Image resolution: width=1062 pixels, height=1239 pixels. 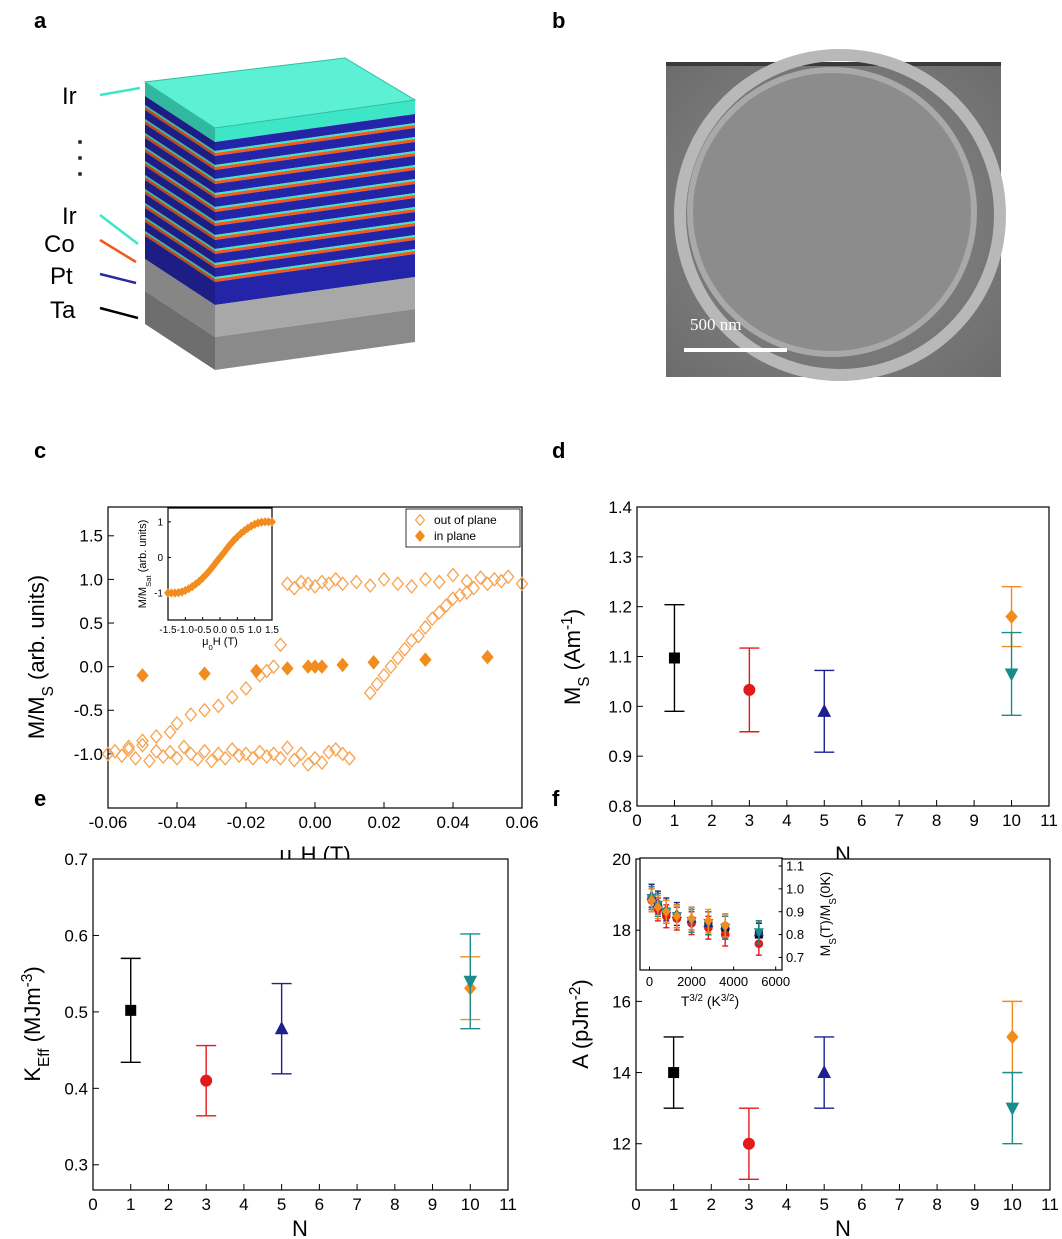 I want to click on x-tick-label: 4, so click(x=786, y=1204).